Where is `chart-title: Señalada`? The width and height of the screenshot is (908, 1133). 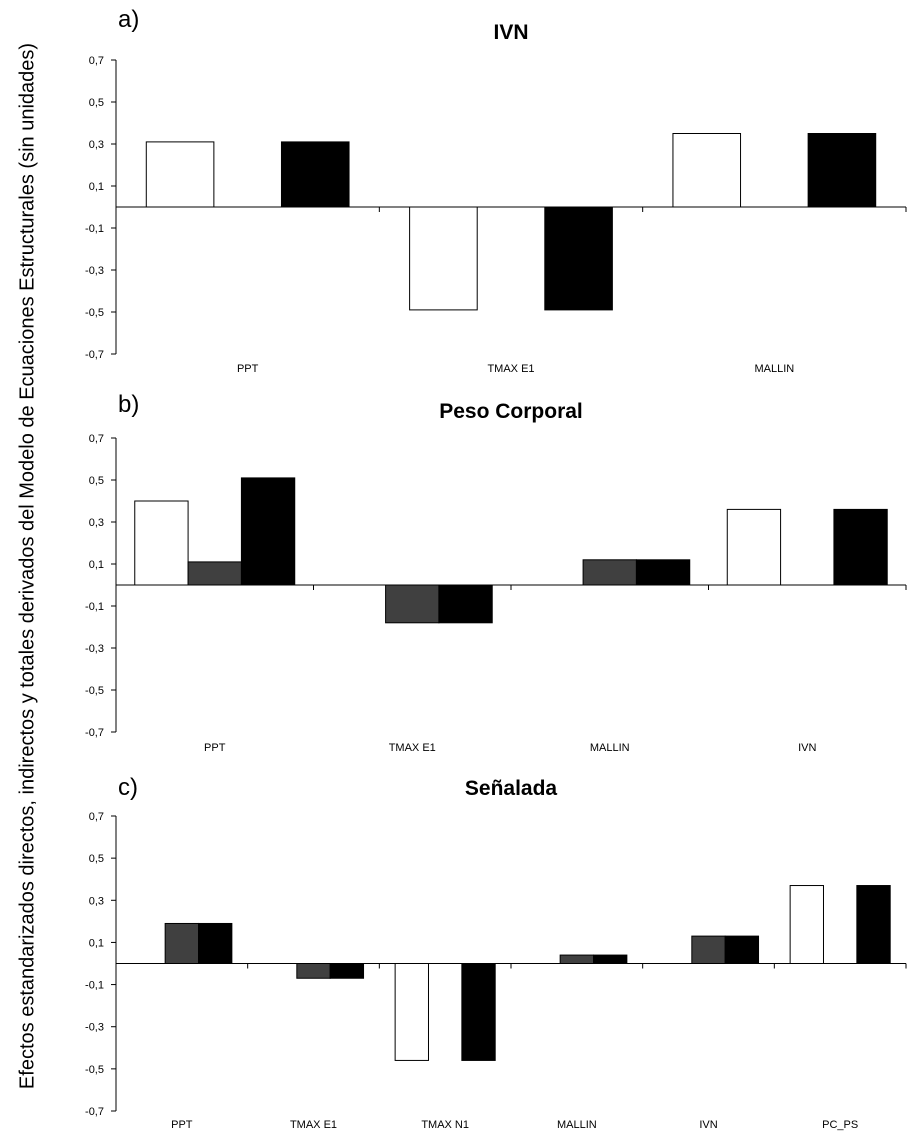 chart-title: Señalada is located at coordinates (511, 788).